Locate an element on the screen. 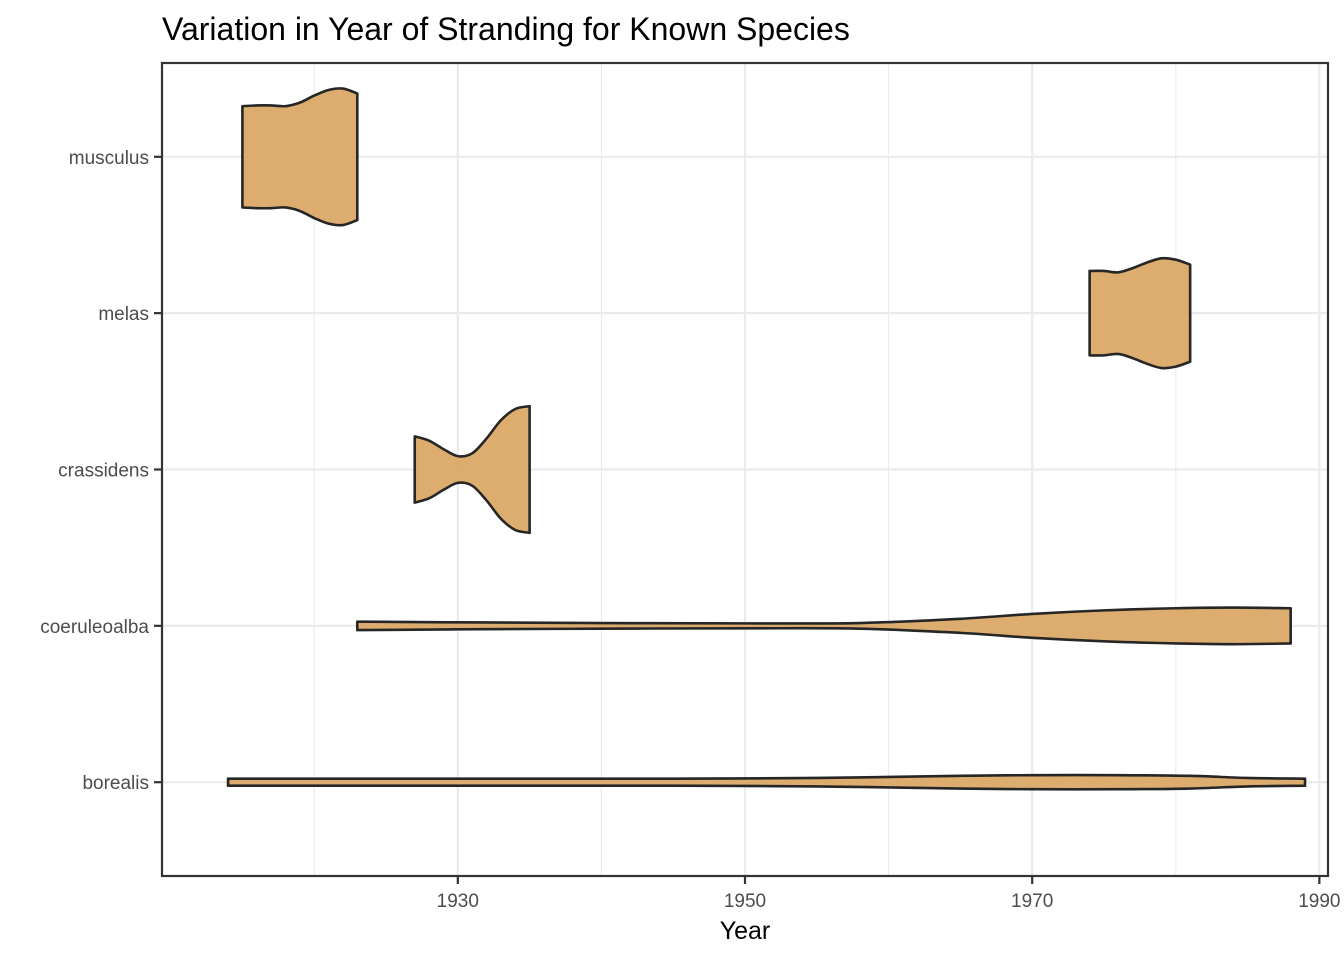 The width and height of the screenshot is (1344, 960). x-axis-title: Year is located at coordinates (745, 931).